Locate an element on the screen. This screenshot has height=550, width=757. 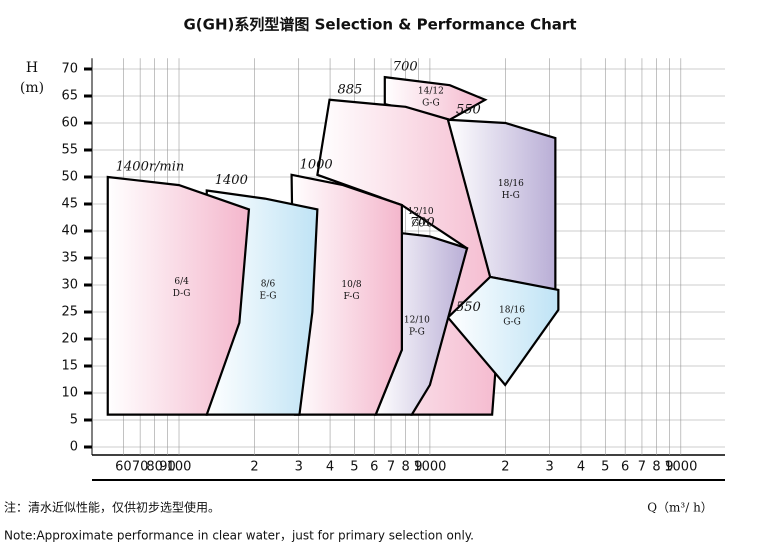
y-tick-label: 30 is located at coordinates (69, 285).